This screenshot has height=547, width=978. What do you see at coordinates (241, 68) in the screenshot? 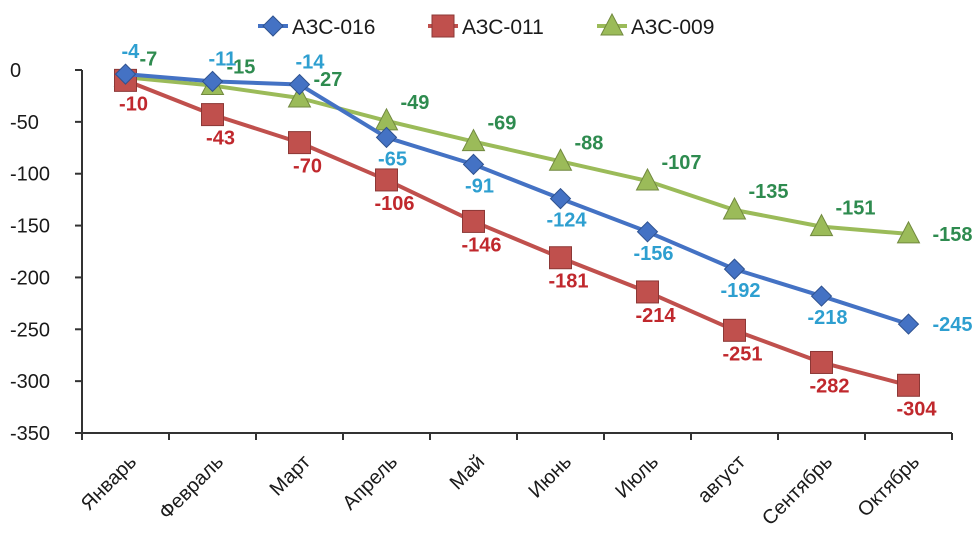
I see `data-label: -15` at bounding box center [241, 68].